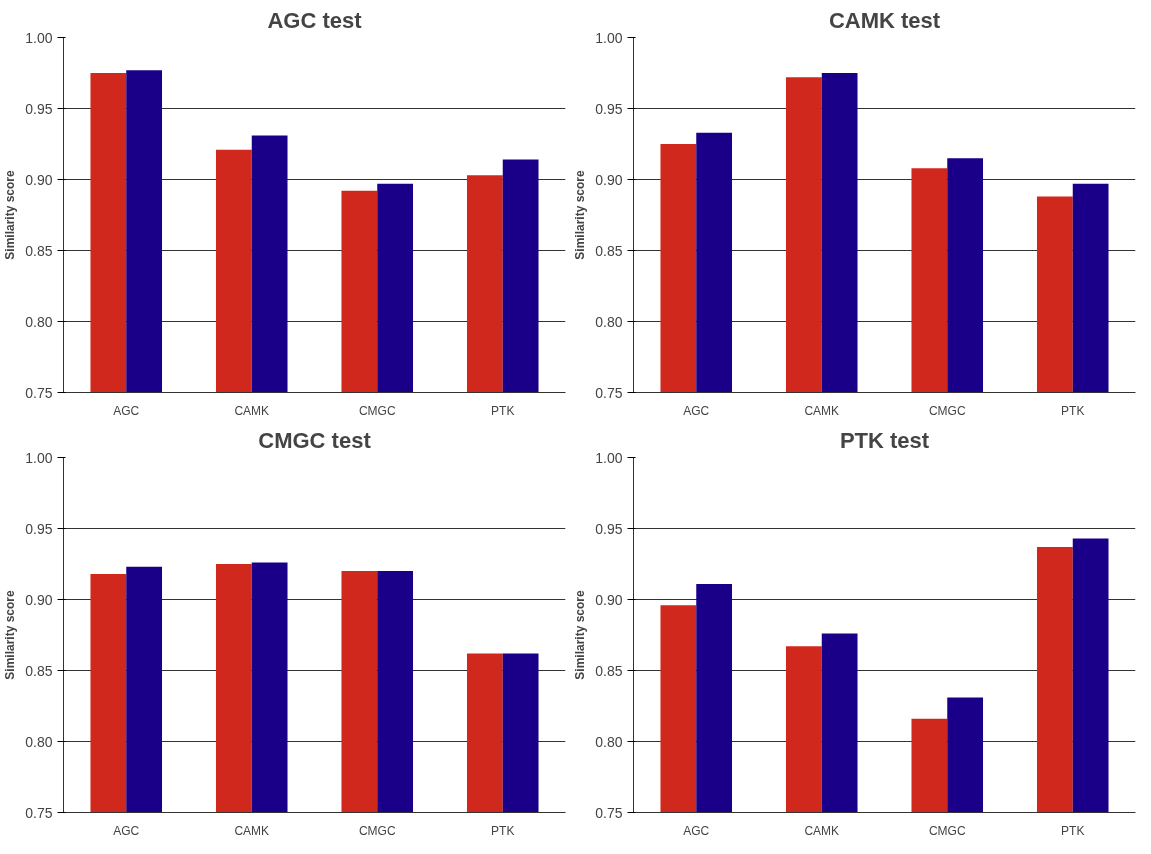 This screenshot has height=854, width=1151. I want to click on chart-title: CAMK test, so click(884, 20).